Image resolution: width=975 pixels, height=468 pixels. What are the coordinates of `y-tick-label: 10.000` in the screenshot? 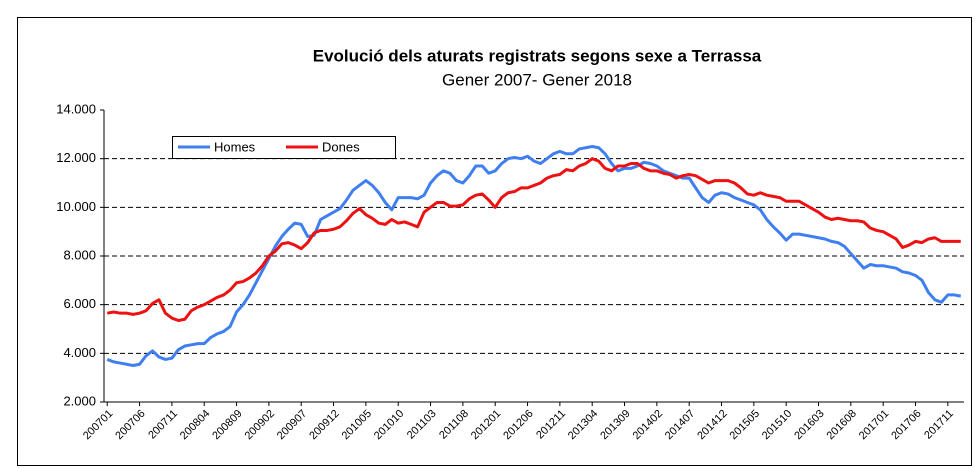 It's located at (76, 206).